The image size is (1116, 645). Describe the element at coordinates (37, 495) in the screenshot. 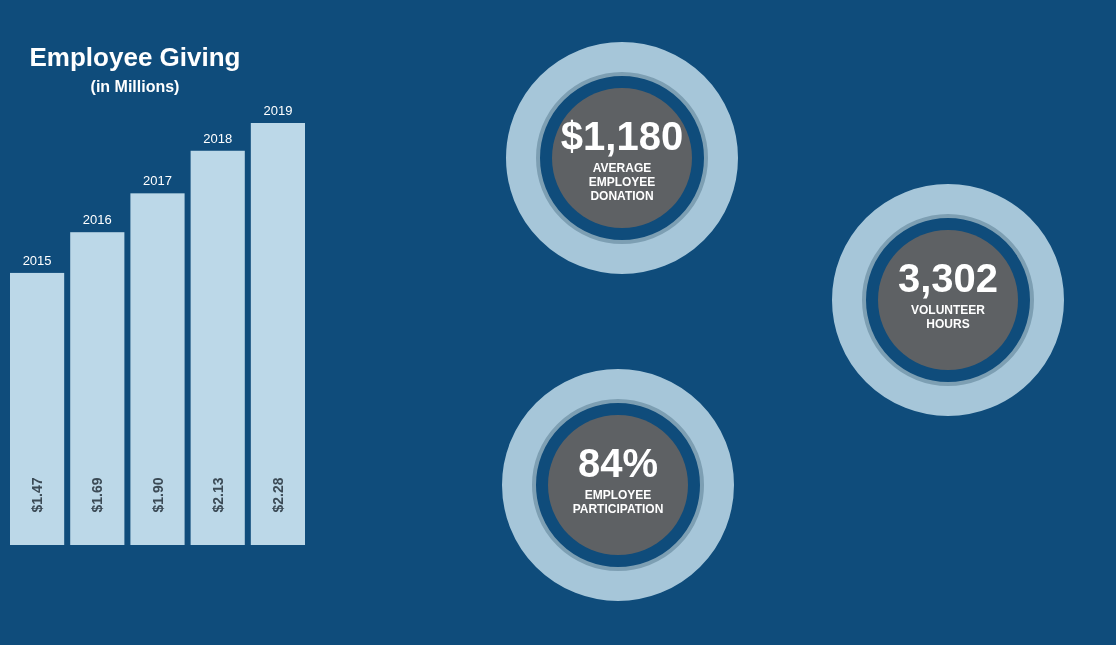

I see `data-label: $1.47` at that location.